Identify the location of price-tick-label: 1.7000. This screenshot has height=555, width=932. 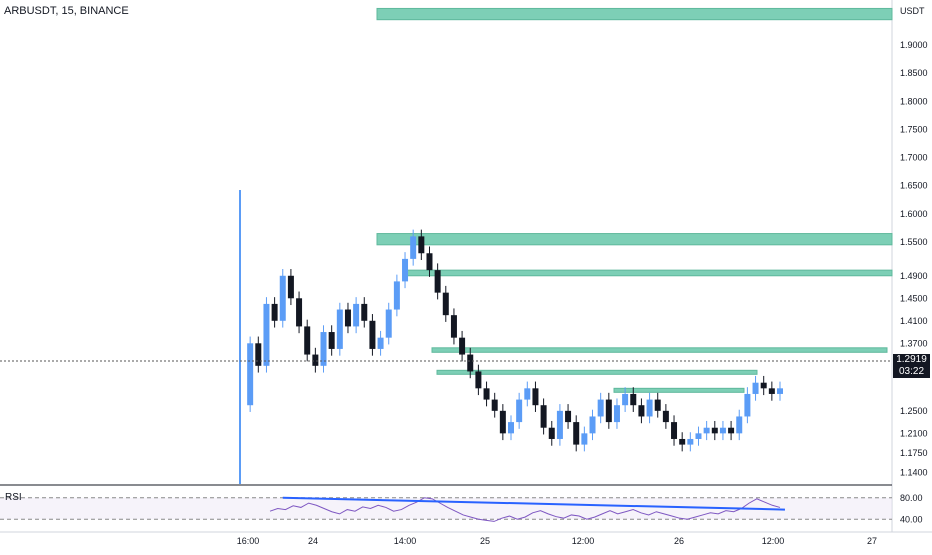
(914, 158).